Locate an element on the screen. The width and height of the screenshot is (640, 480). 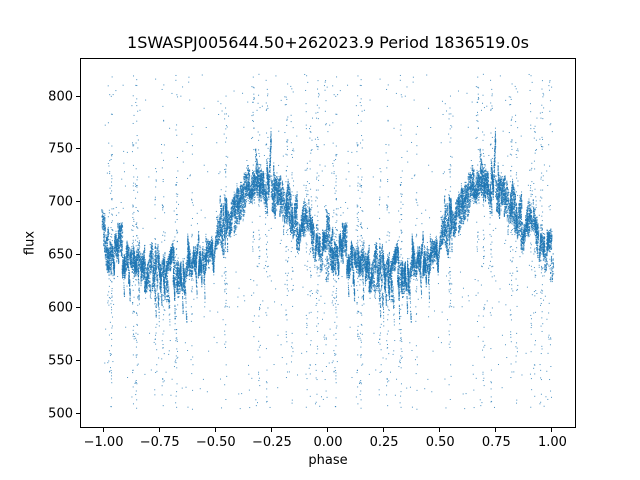
x-tick-label: −0.50 is located at coordinates (215, 442).